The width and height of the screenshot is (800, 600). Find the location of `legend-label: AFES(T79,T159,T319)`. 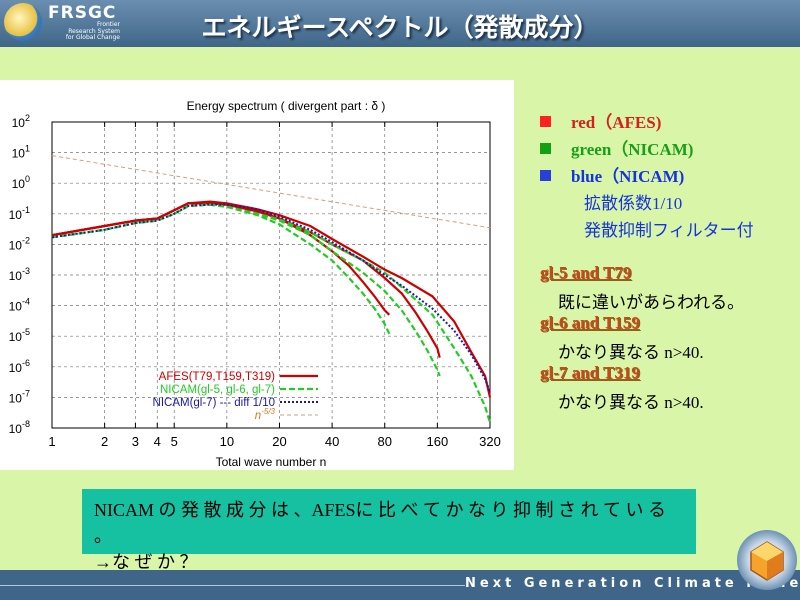

legend-label: AFES(T79,T159,T319) is located at coordinates (217, 377).